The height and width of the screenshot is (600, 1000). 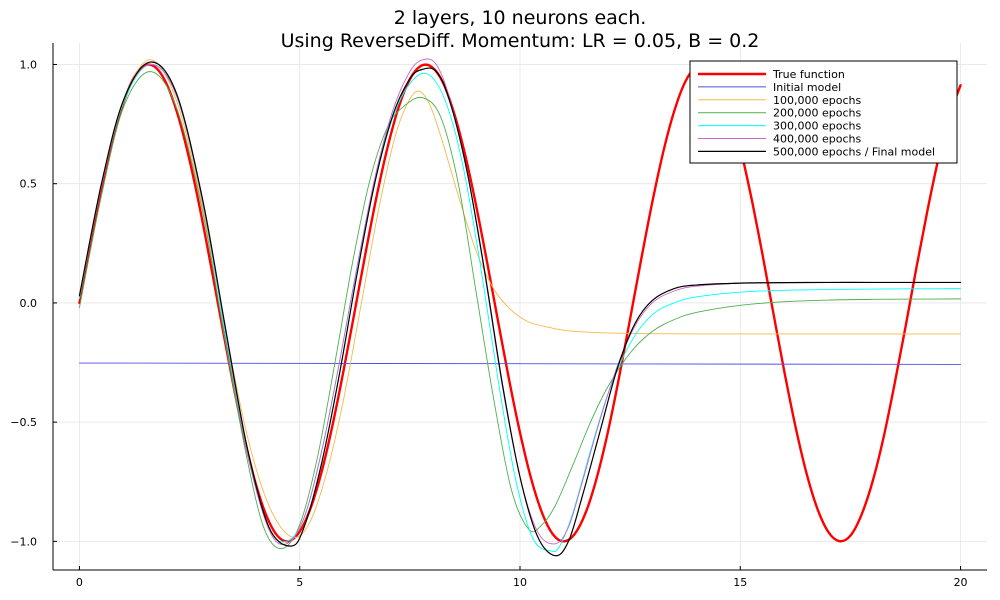 What do you see at coordinates (29, 64) in the screenshot?
I see `y-tick-label: 1.0` at bounding box center [29, 64].